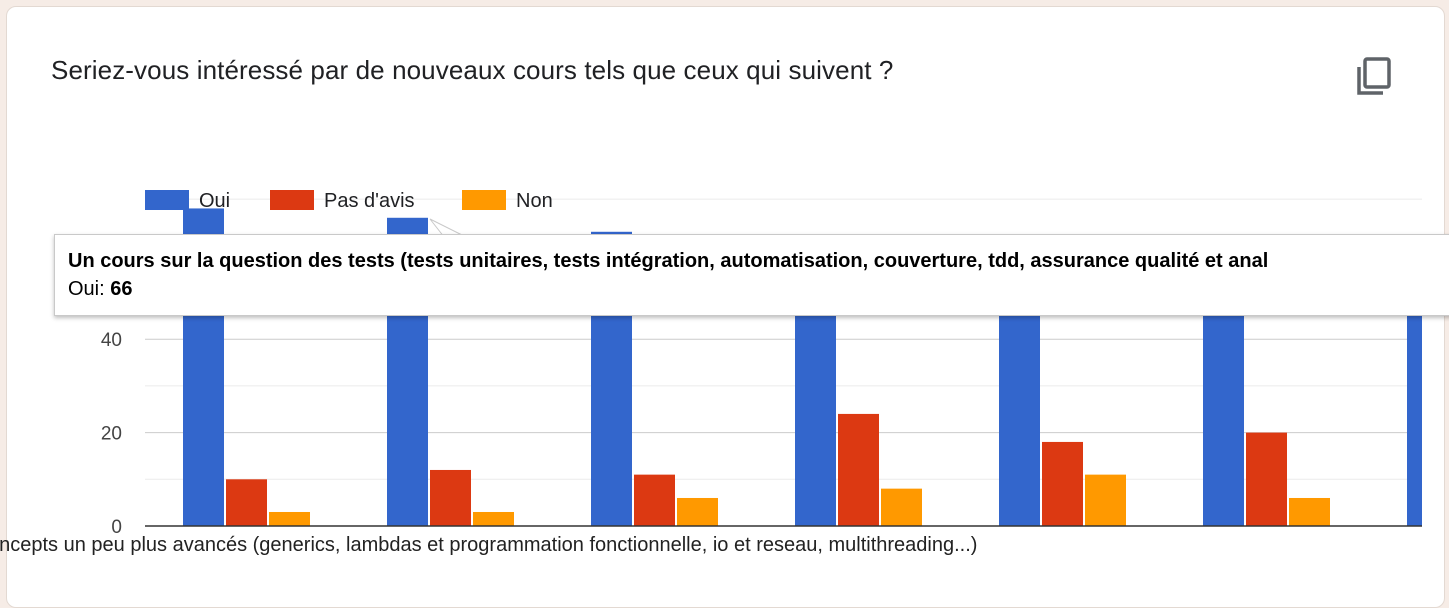 This screenshot has height=608, width=1449. I want to click on y-tick-label: 20, so click(111, 434).